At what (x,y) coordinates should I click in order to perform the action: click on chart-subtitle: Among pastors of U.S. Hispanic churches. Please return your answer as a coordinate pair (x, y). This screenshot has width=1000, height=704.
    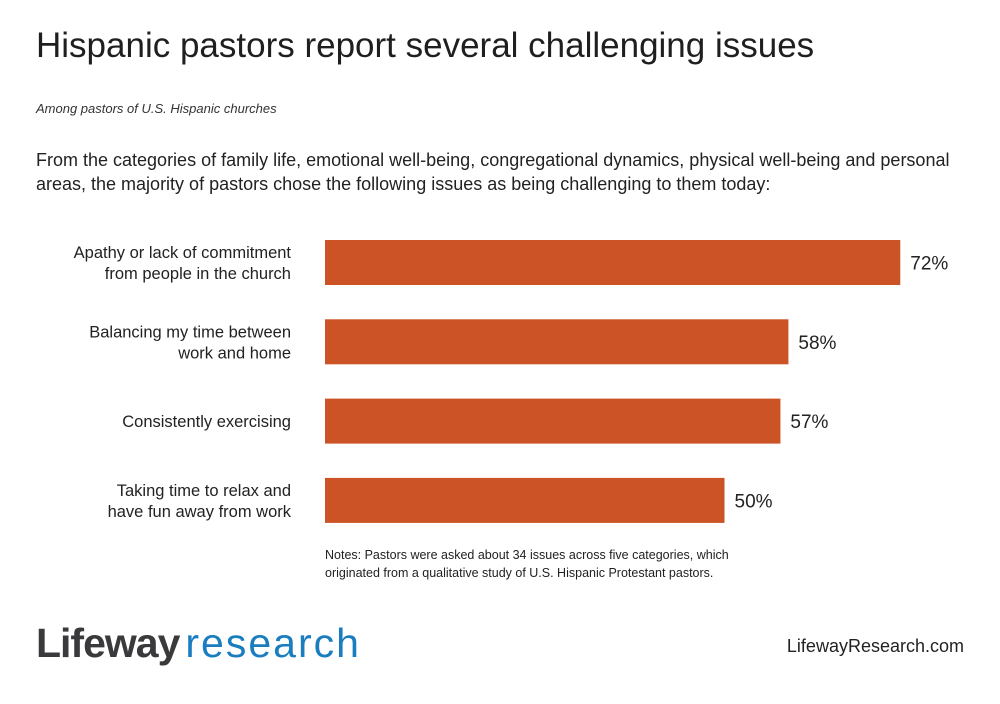
    Looking at the image, I should click on (156, 108).